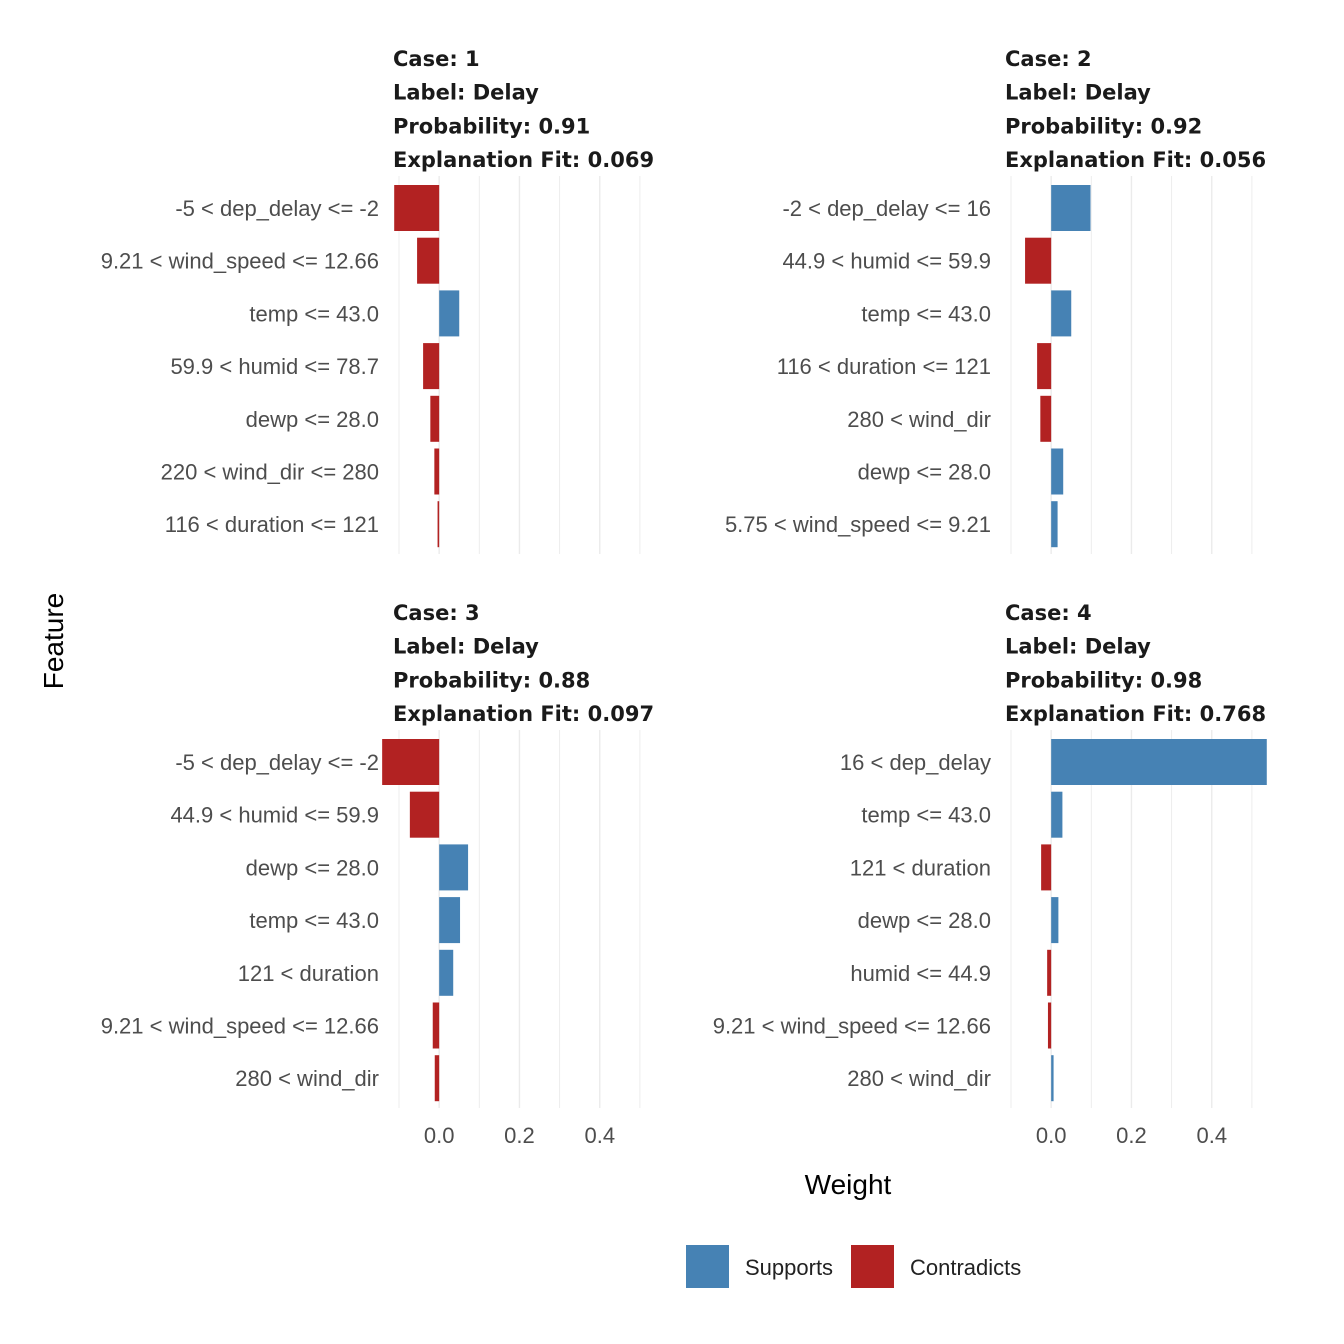 This screenshot has height=1344, width=1344. Describe the element at coordinates (858, 524) in the screenshot. I see `feature-label: 5.75 < wind_speed <= 9.21` at that location.